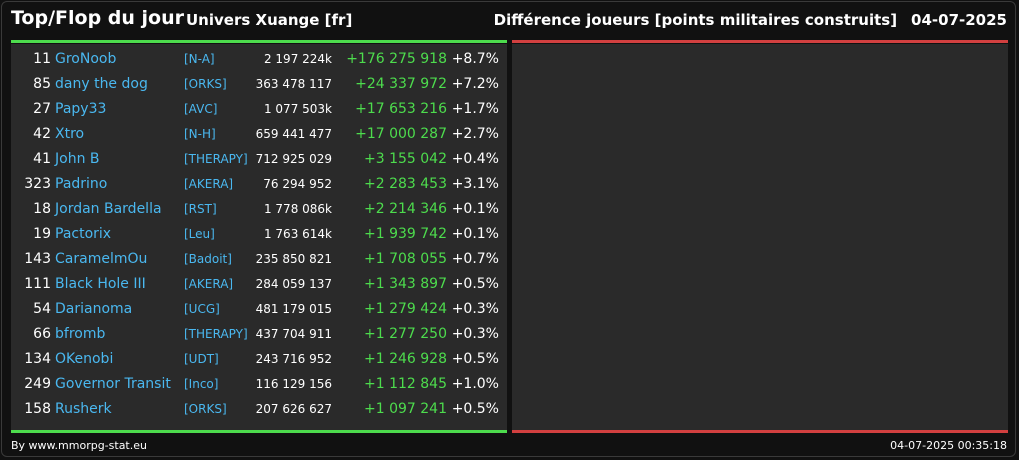 This screenshot has height=460, width=1019. Describe the element at coordinates (269, 20) in the screenshot. I see `universe-label: Univers Xuange [fr]` at that location.